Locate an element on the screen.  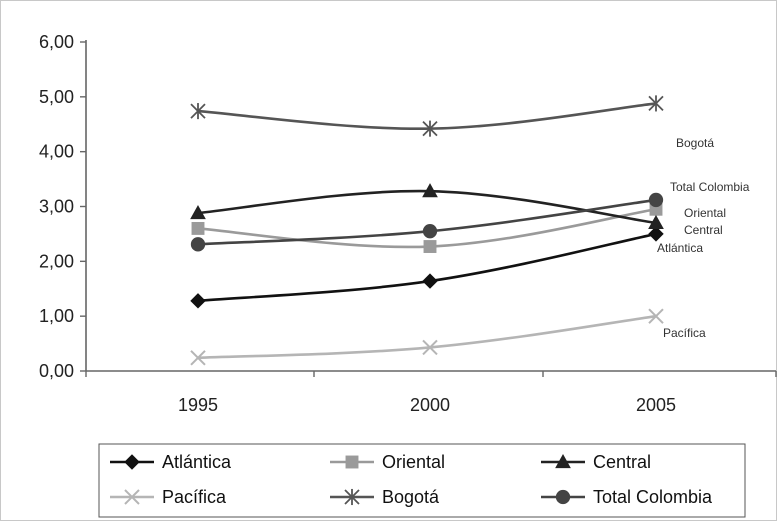
legend-item-central: Central is located at coordinates (596, 462).